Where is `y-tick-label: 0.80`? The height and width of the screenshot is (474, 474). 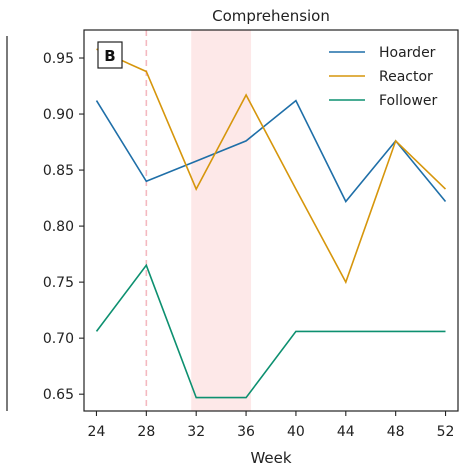
y-tick-label: 0.80 is located at coordinates (58, 227).